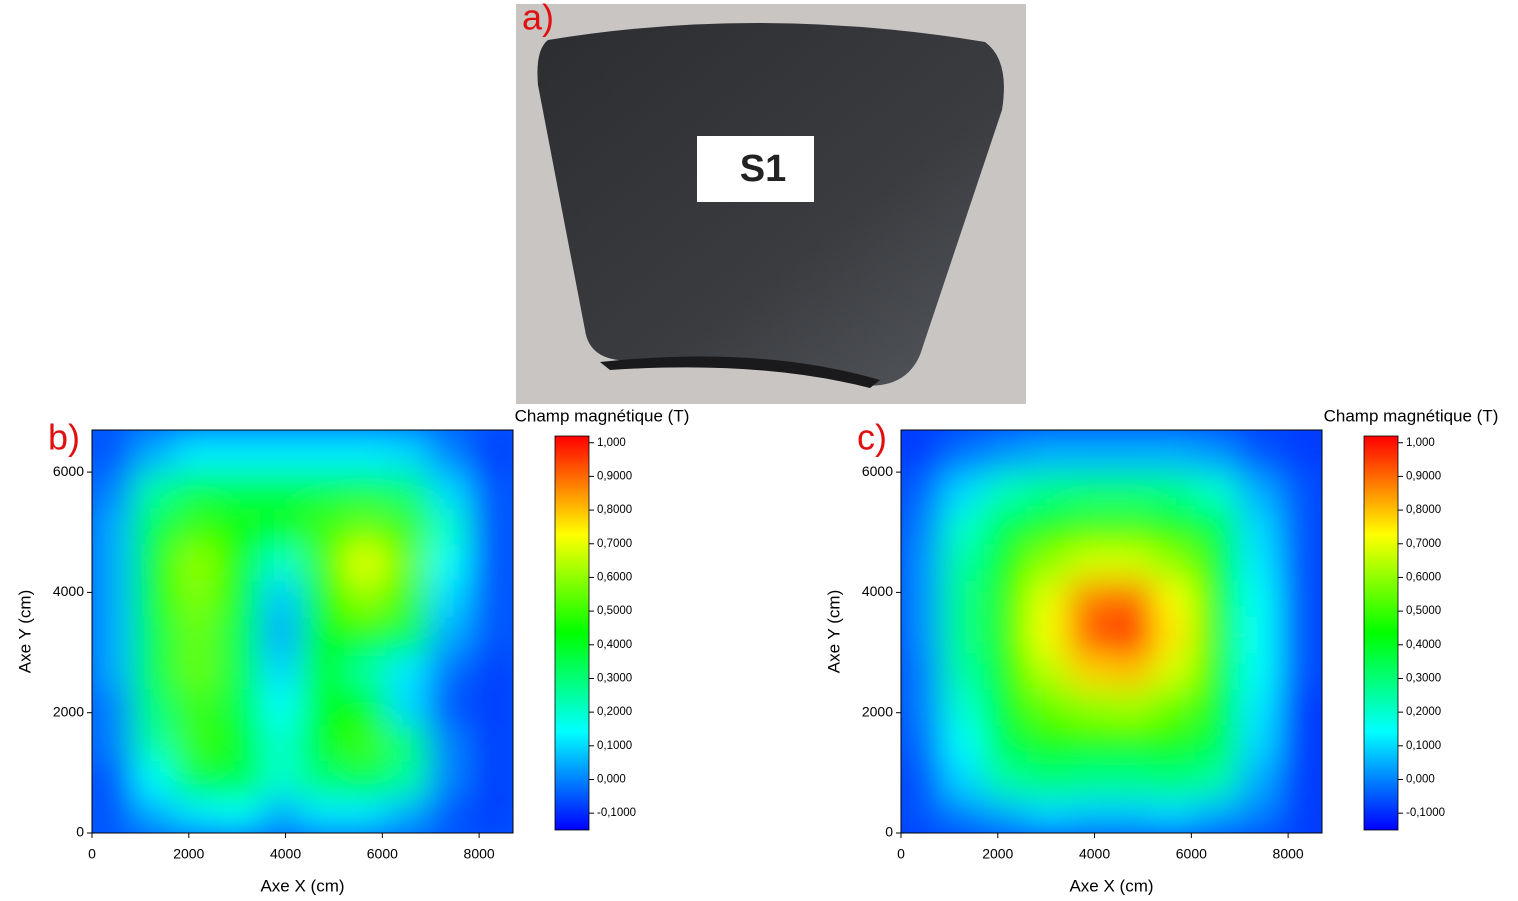 The image size is (1518, 901). Describe the element at coordinates (1425, 813) in the screenshot. I see `colorbar-tick-label: -0,1000` at that location.